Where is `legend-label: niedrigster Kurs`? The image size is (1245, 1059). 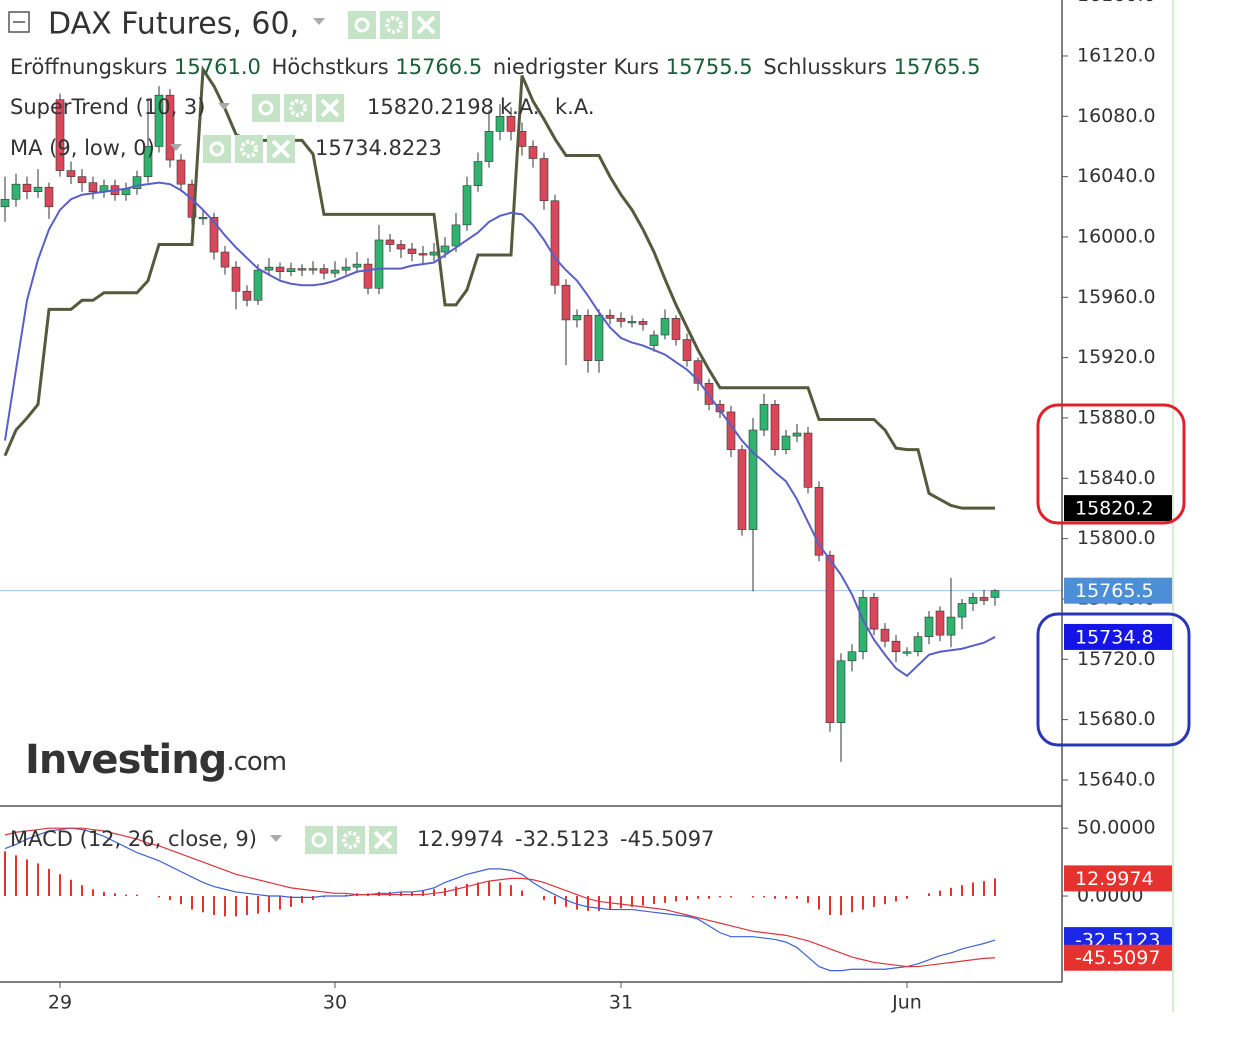
legend-label: niedrigster Kurs is located at coordinates (576, 67).